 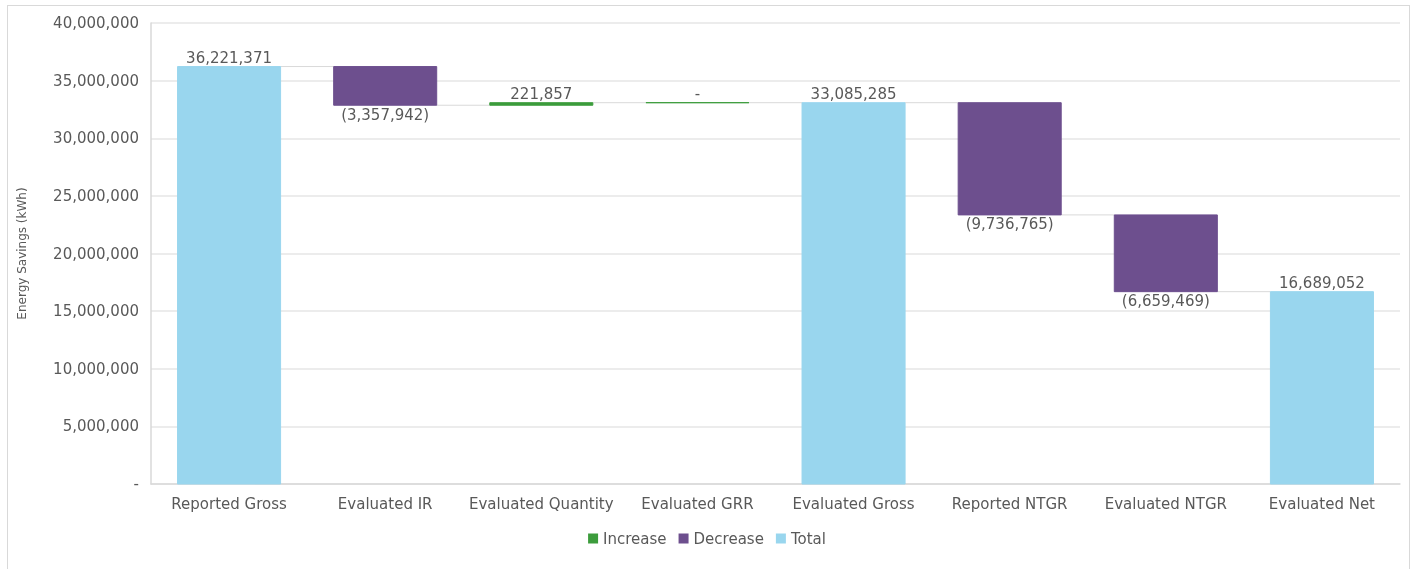 What do you see at coordinates (96, 253) in the screenshot?
I see `y-tick-label: 20,000,000` at bounding box center [96, 253].